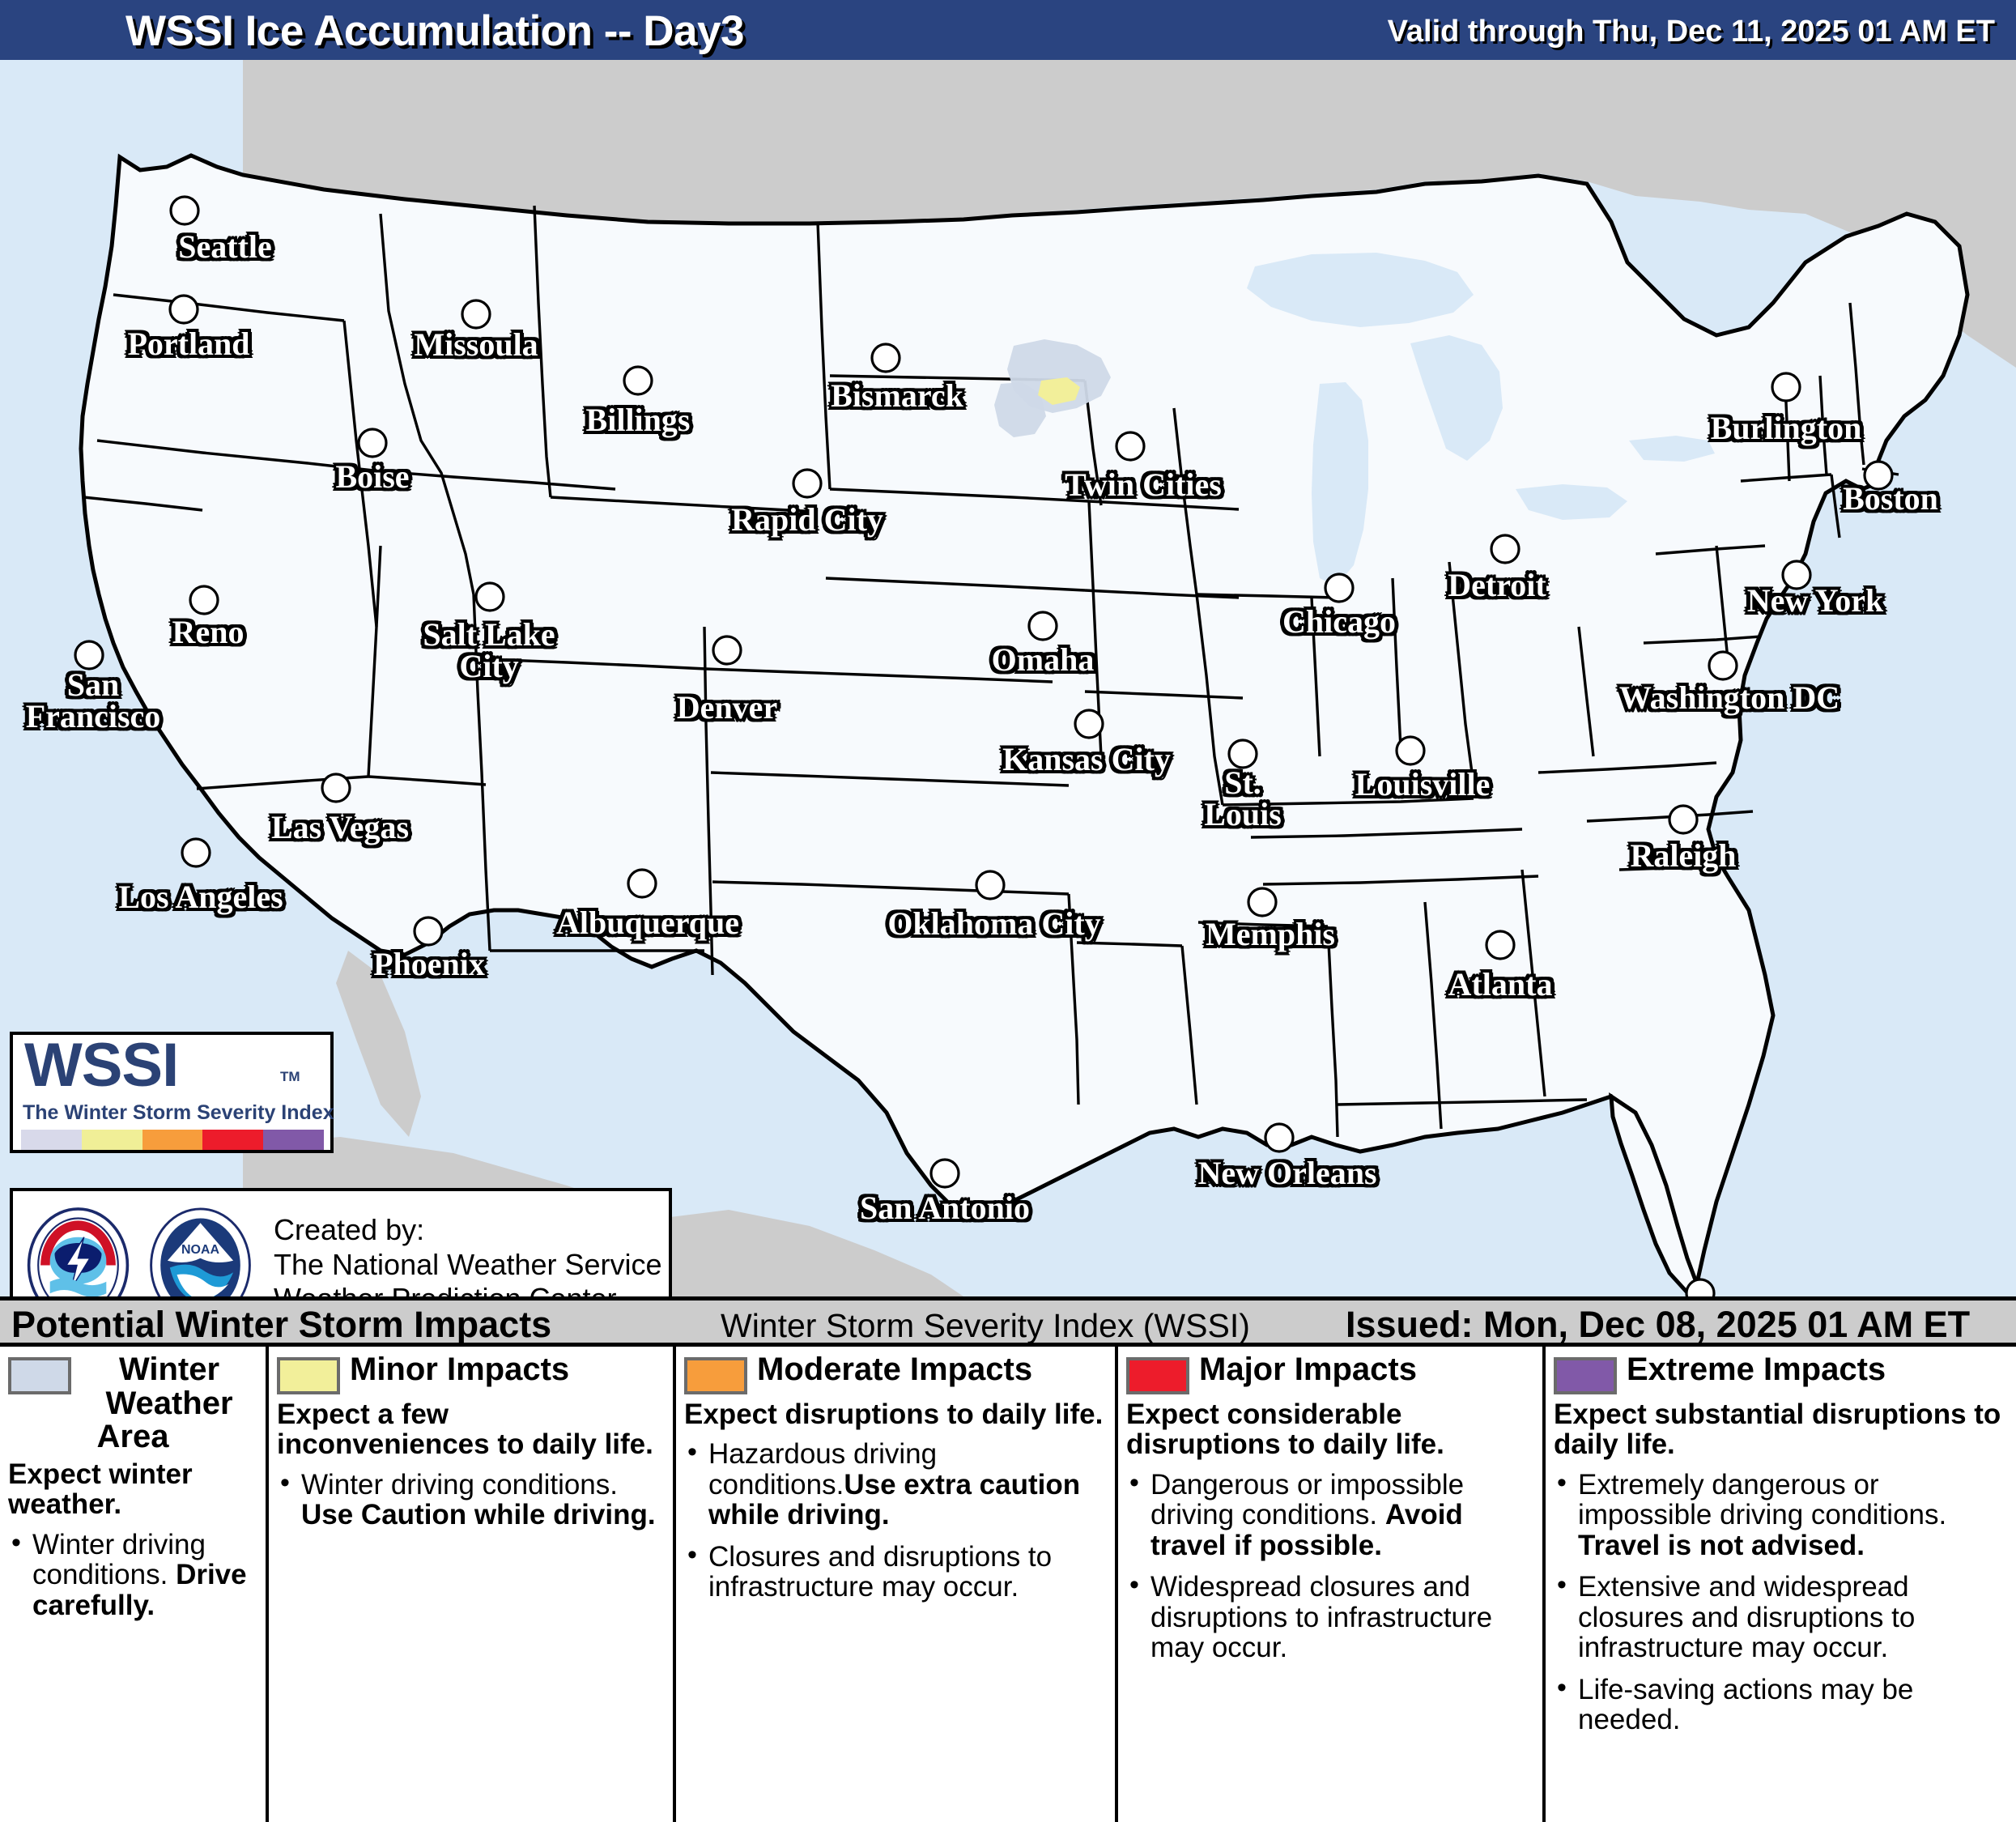 The width and height of the screenshot is (2016, 1822). I want to click on legend-summary: Expect disruptions to daily life., so click(894, 1414).